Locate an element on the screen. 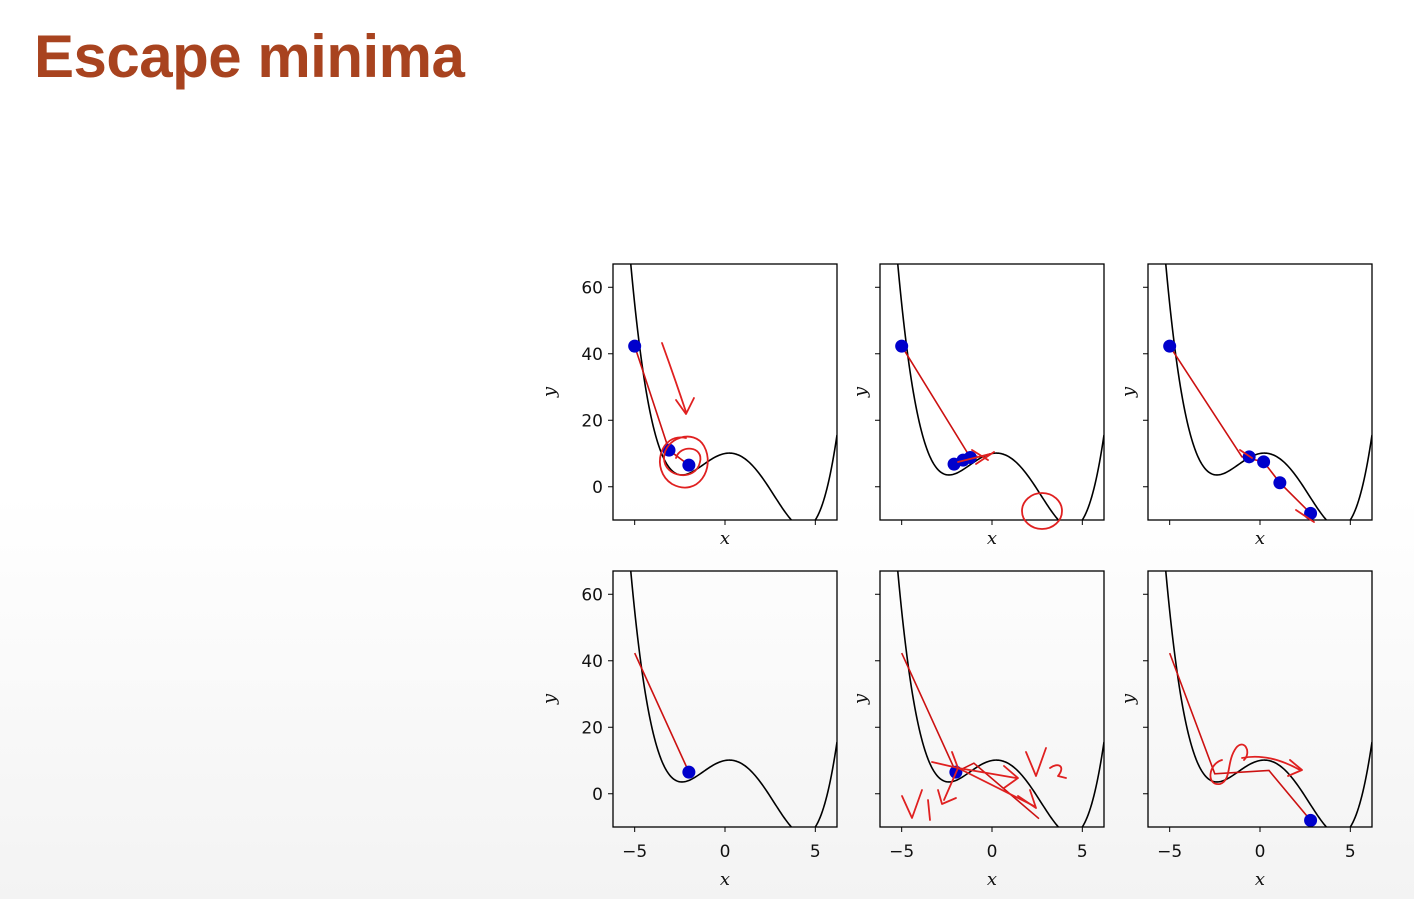 The width and height of the screenshot is (1414, 899). label-v1-glyph is located at coordinates (916, 805).